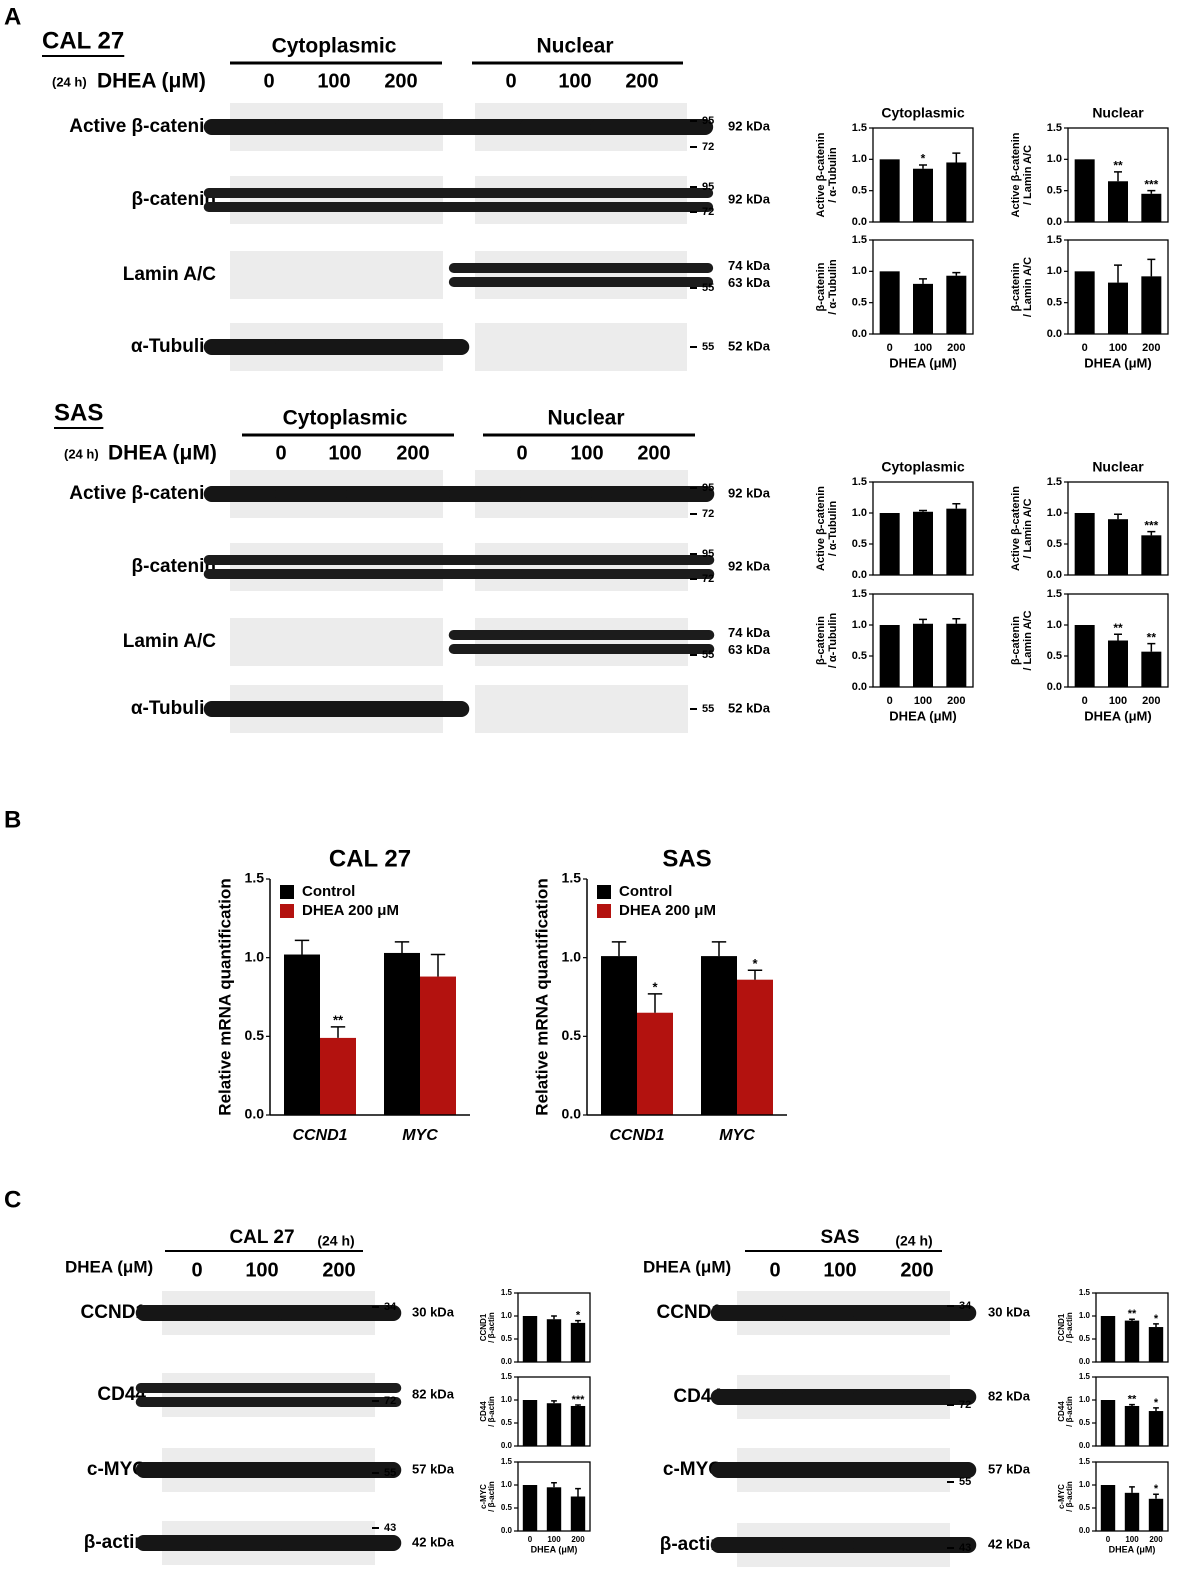 The height and width of the screenshot is (1594, 1197). I want to click on x-tick-label: 100, so click(1132, 1539).